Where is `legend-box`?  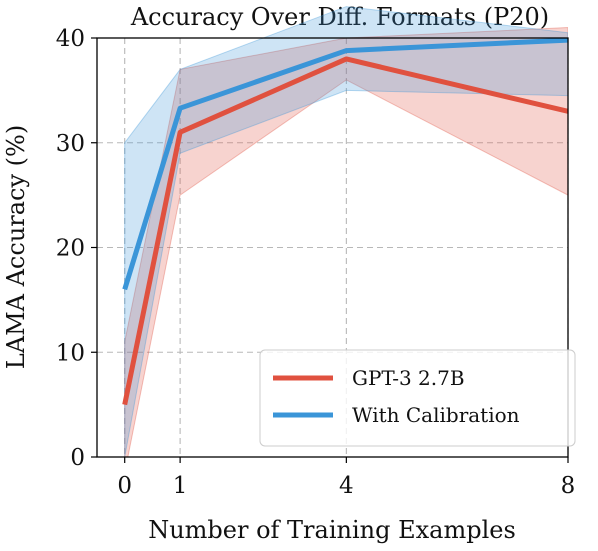
legend-box is located at coordinates (417, 398).